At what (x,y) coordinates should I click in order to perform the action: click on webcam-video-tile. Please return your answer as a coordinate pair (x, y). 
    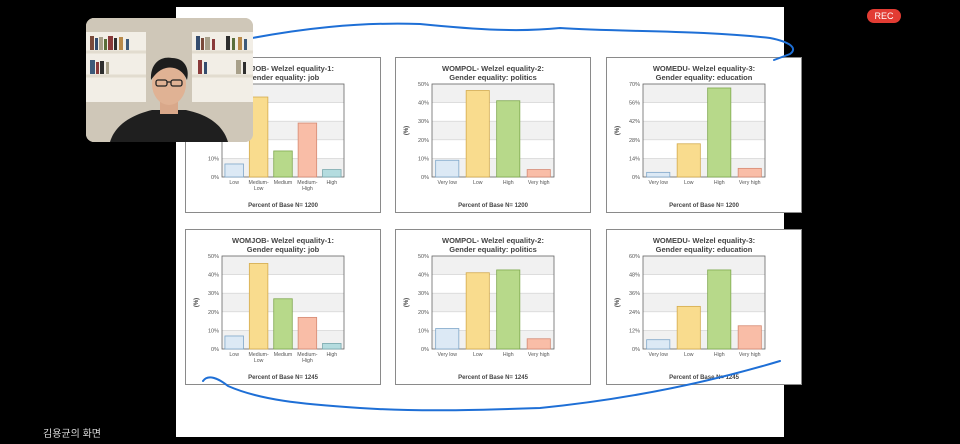
    Looking at the image, I should click on (169, 80).